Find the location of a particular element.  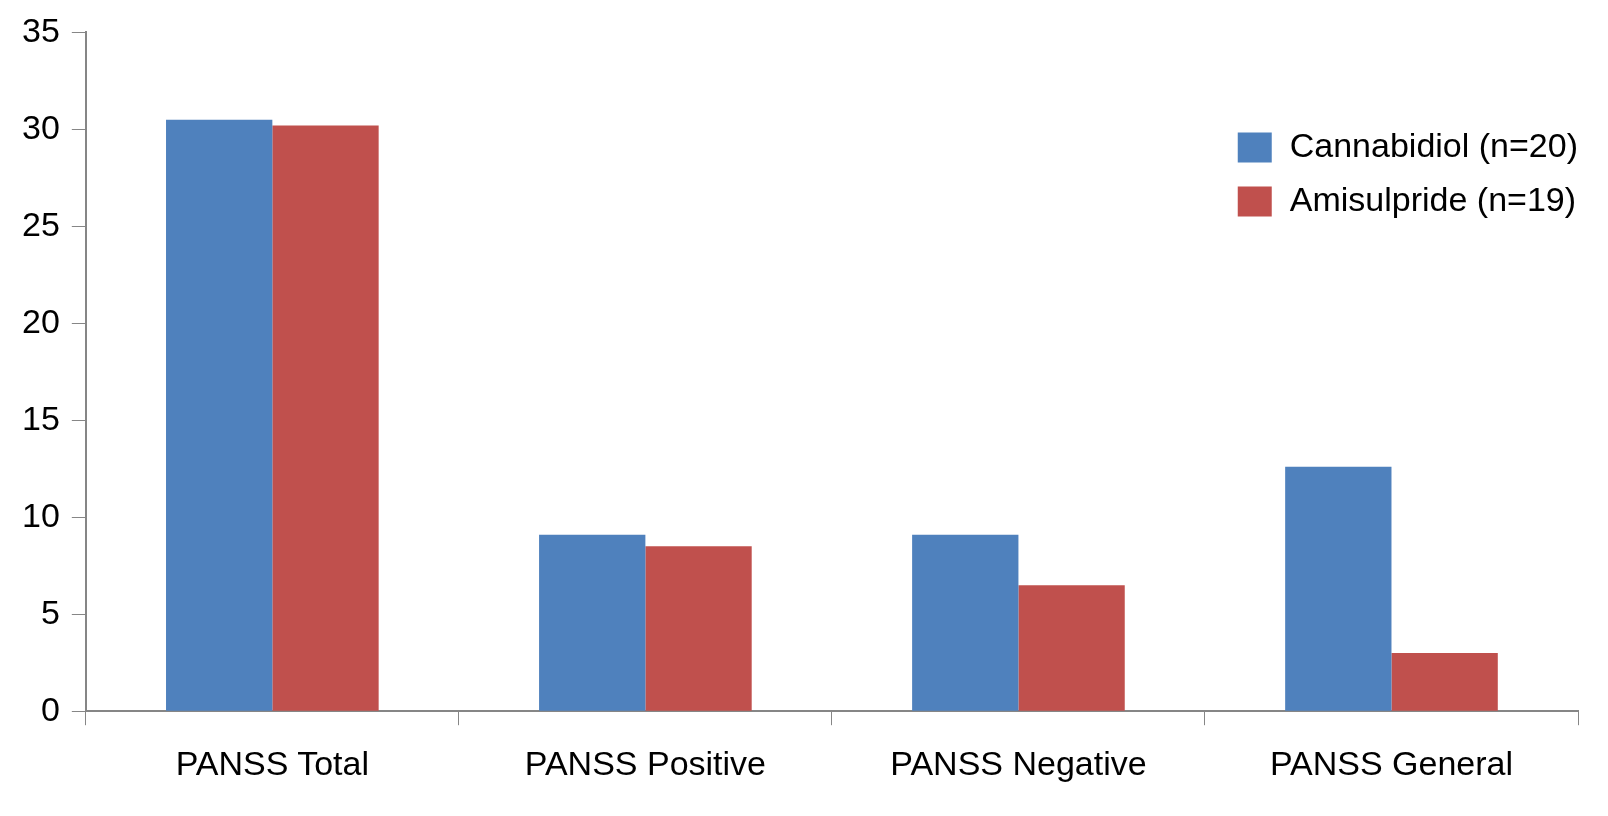

x-tick-label: PANSS Positive is located at coordinates (645, 762).